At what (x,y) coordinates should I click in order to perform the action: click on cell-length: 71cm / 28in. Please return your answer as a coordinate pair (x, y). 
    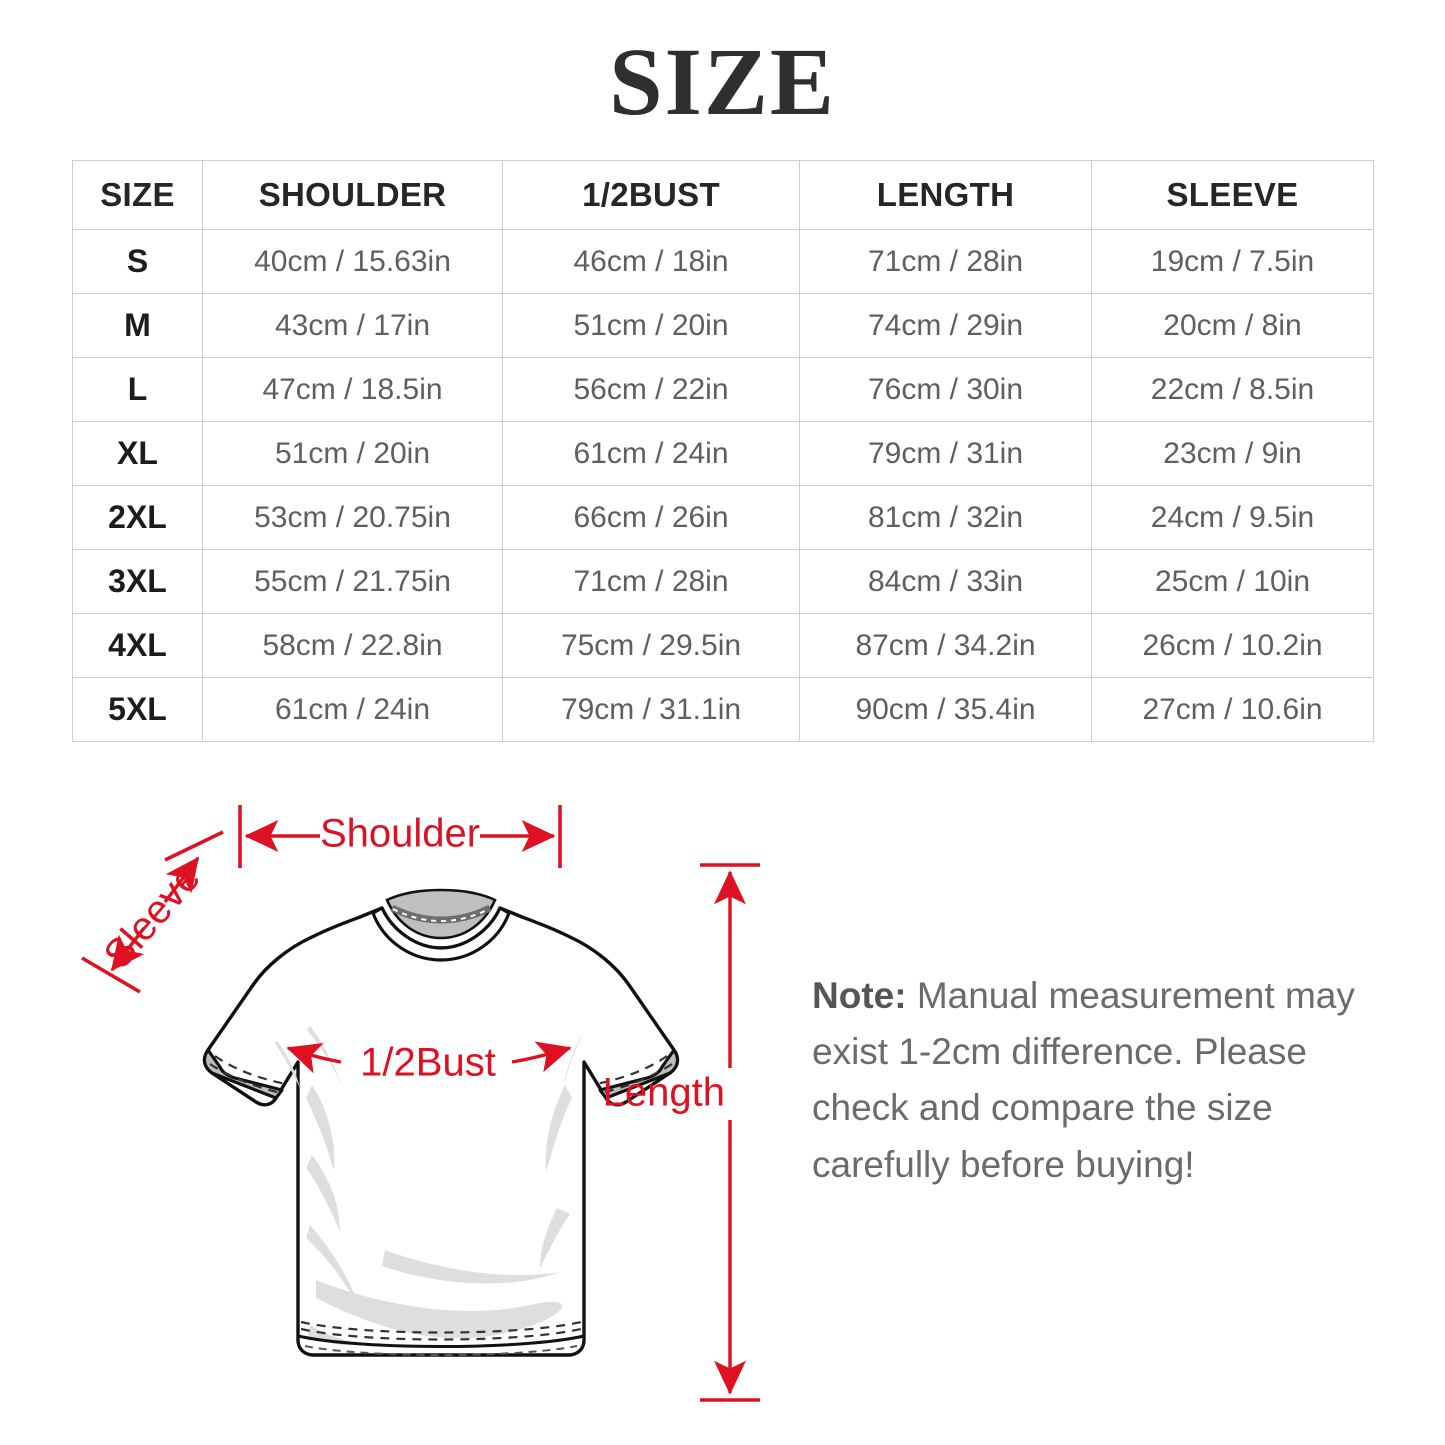
    Looking at the image, I should click on (945, 261).